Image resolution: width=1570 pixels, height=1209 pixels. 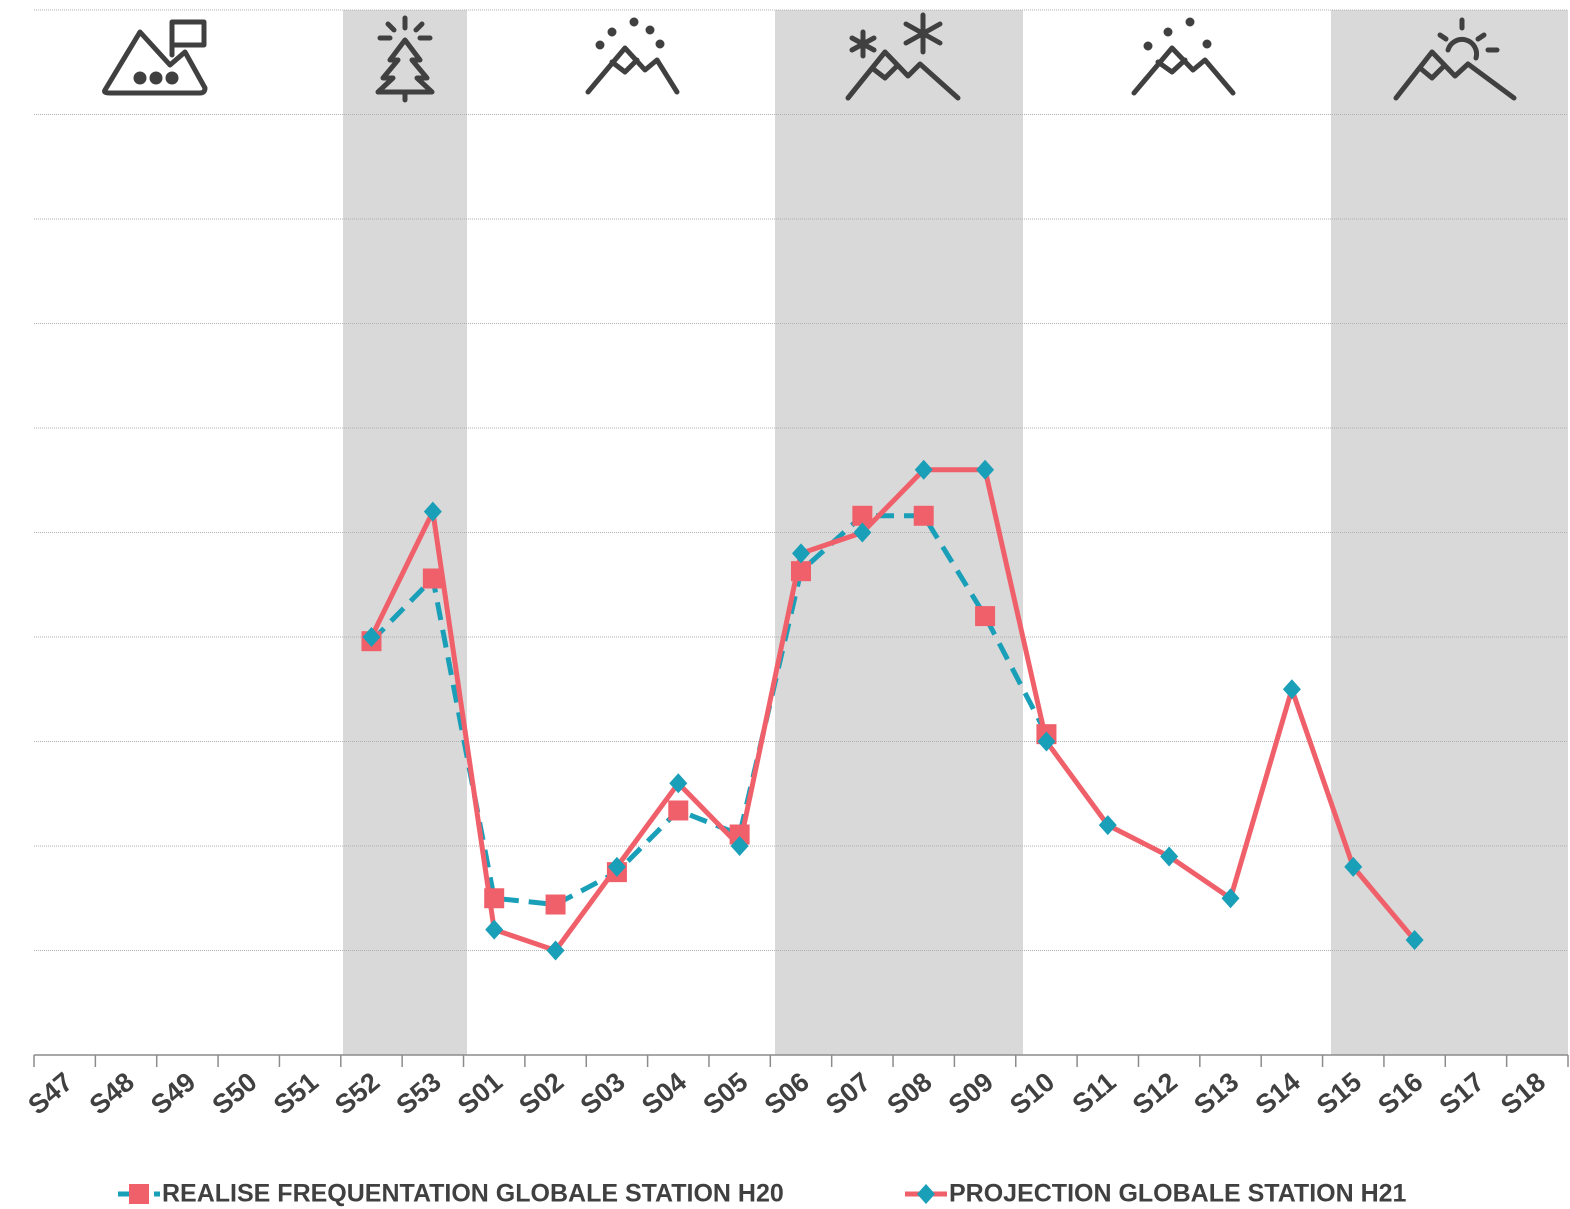 What do you see at coordinates (1339, 1094) in the screenshot?
I see `x-tick-label: S15` at bounding box center [1339, 1094].